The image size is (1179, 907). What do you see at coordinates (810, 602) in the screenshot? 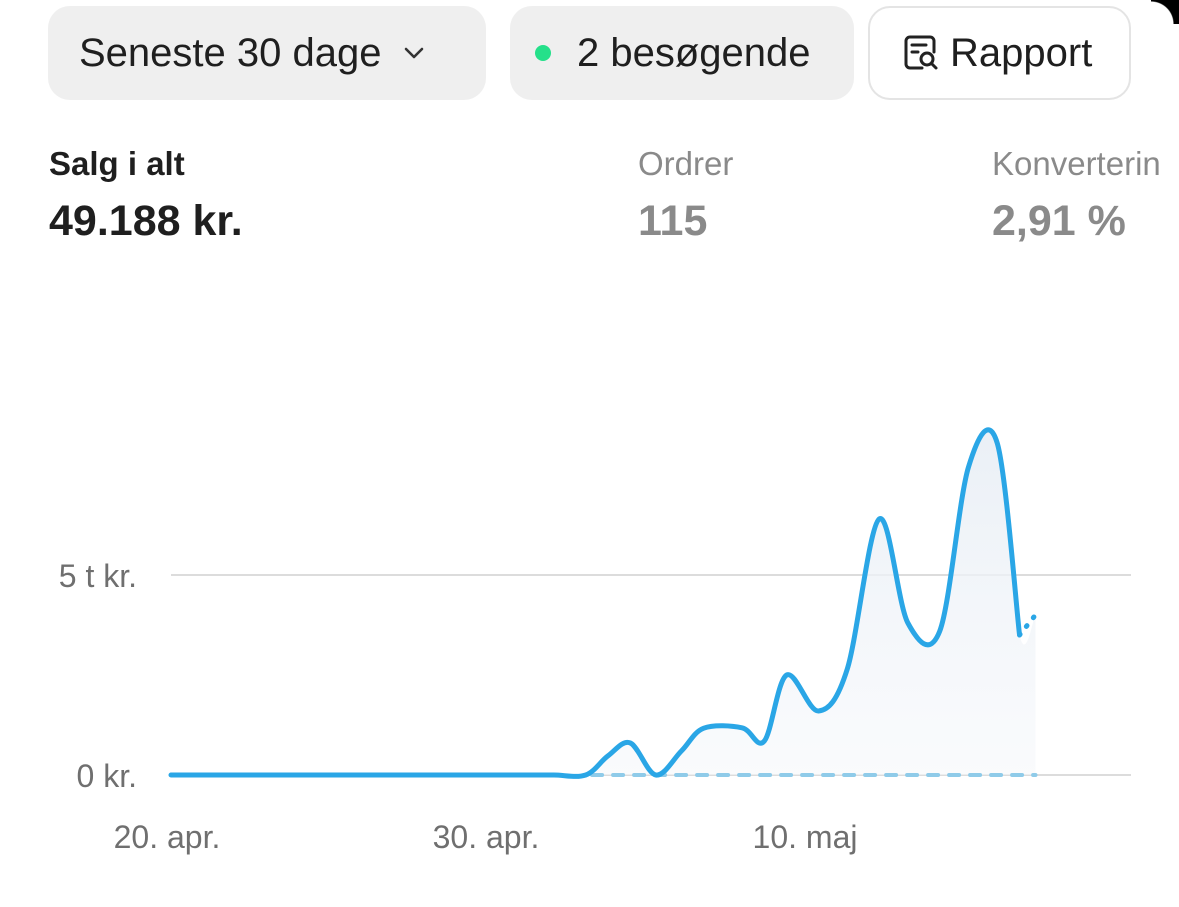
I see `series-area` at bounding box center [810, 602].